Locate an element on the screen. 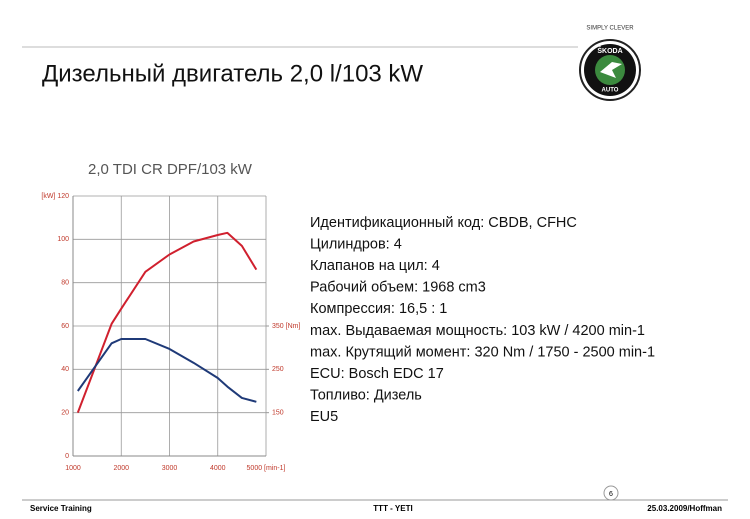 Image resolution: width=750 pixels, height=519 pixels. chart-title: 2,0 TDI CR DPF/103 kW is located at coordinates (170, 169).